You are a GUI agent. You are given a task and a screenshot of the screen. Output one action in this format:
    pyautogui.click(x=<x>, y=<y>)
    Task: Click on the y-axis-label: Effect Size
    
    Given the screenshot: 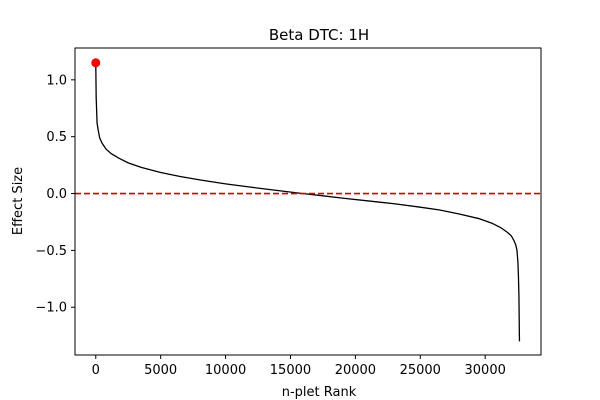 What is the action you would take?
    pyautogui.click(x=18, y=201)
    